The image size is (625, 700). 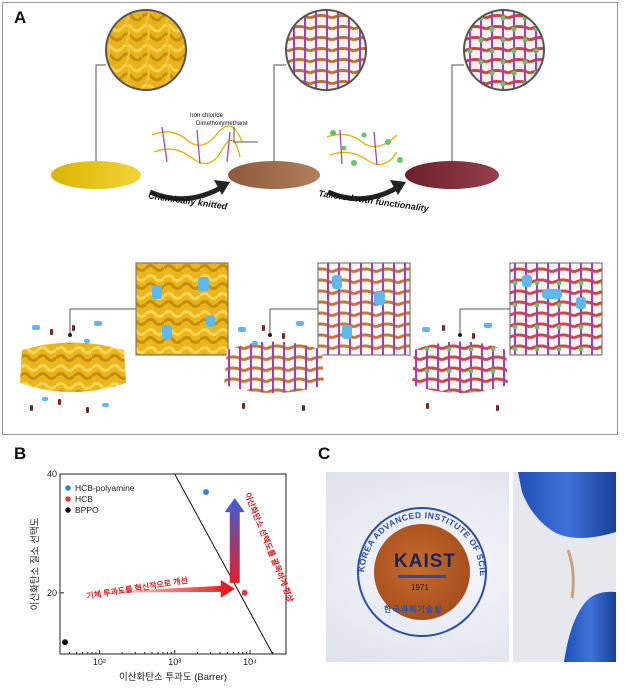 What do you see at coordinates (197, 145) in the screenshot?
I see `polymer-chain-sketch` at bounding box center [197, 145].